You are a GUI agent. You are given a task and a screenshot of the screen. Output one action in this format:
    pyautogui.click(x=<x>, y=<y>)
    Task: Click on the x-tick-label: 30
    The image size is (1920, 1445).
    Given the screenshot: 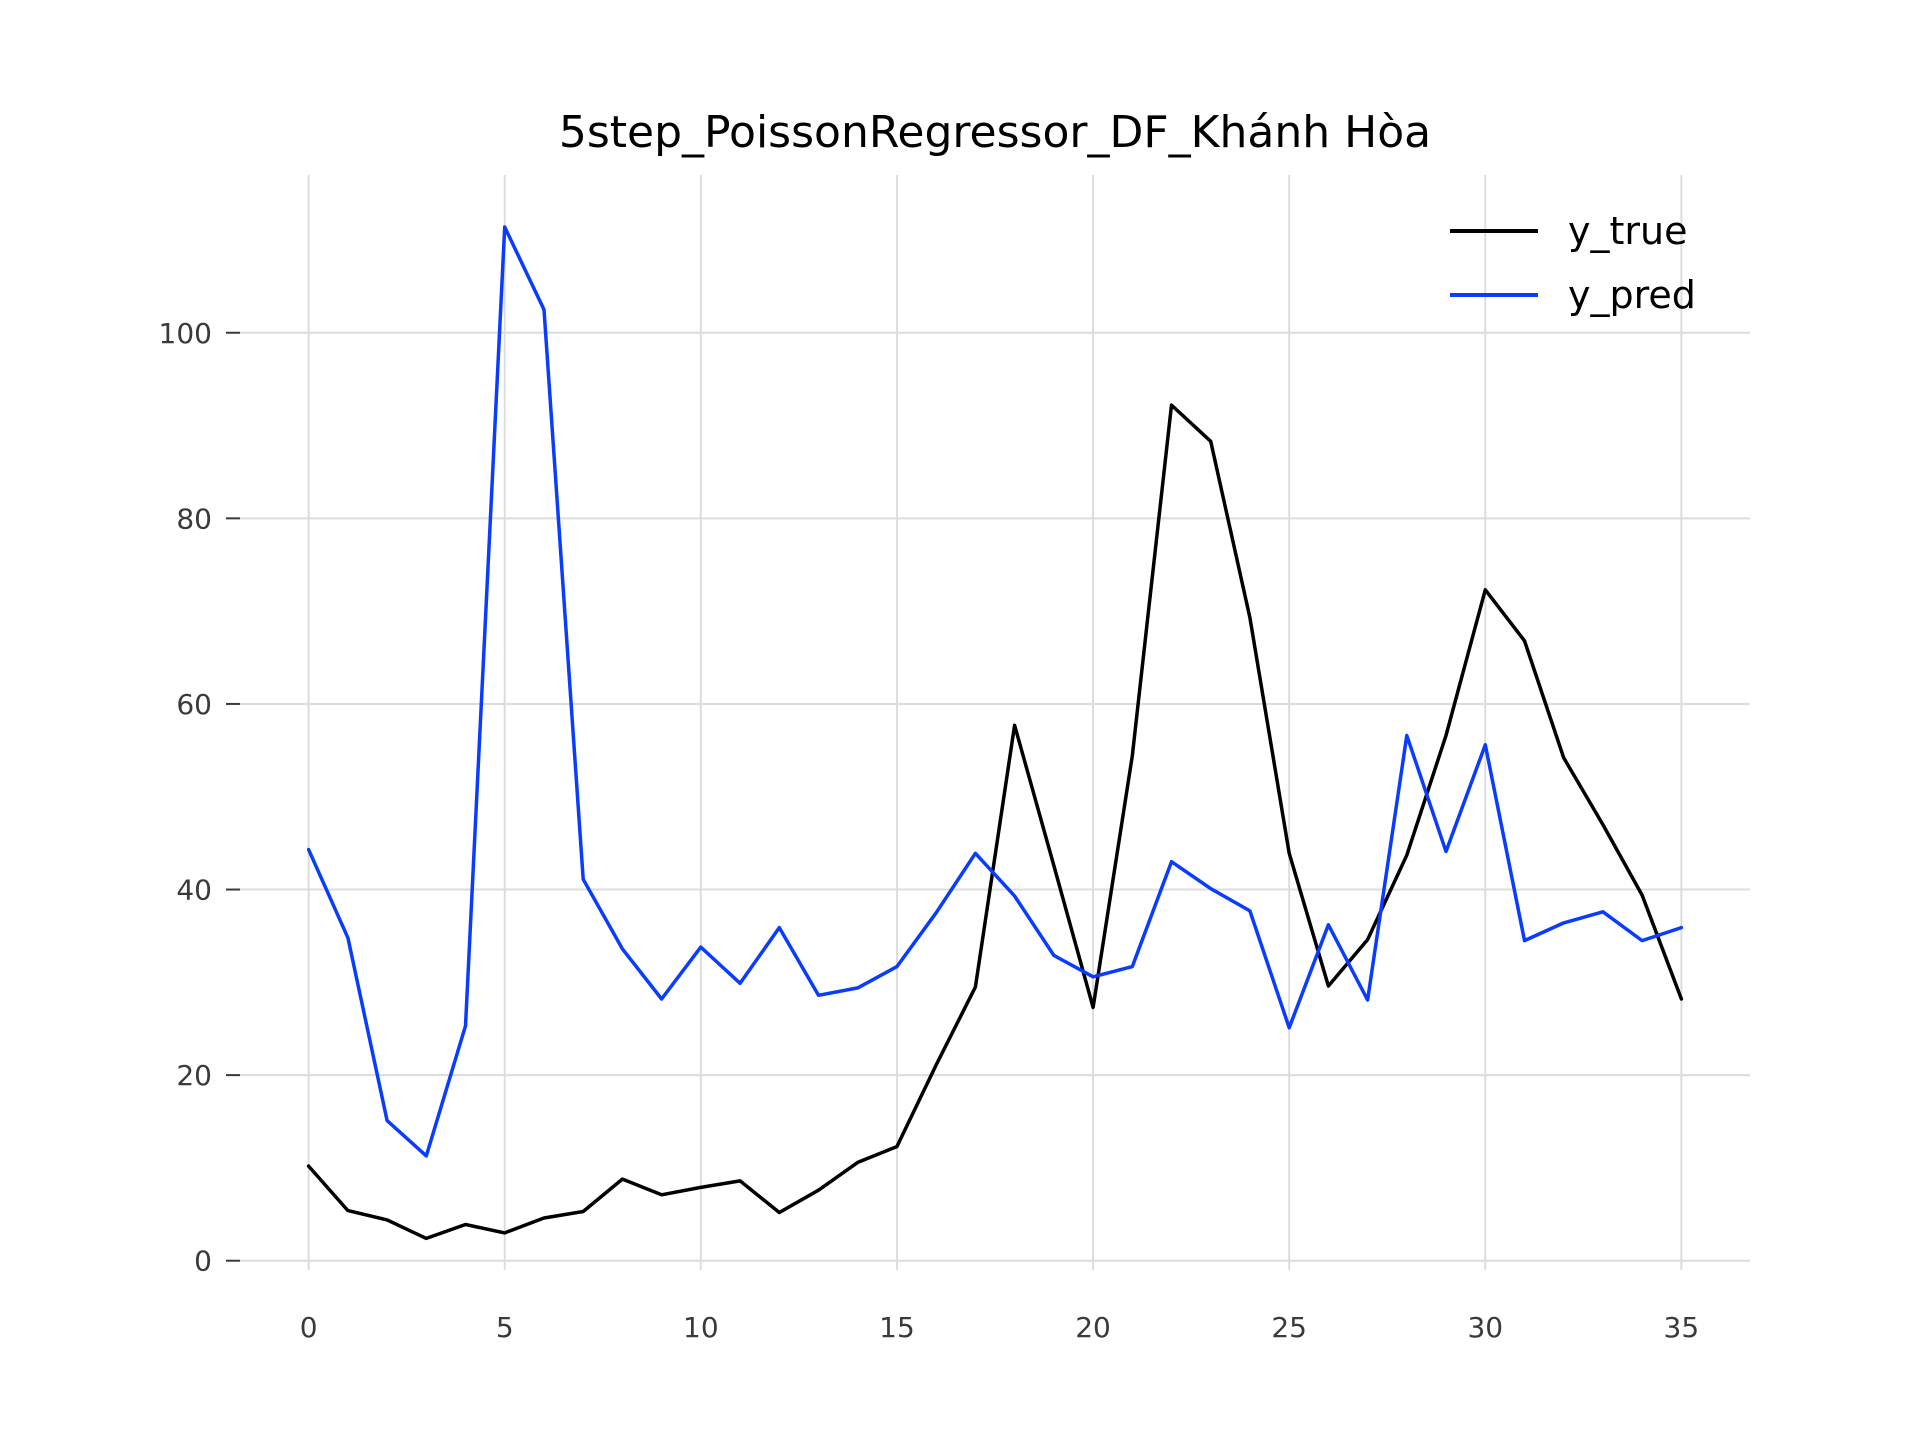 What is the action you would take?
    pyautogui.click(x=1485, y=1327)
    